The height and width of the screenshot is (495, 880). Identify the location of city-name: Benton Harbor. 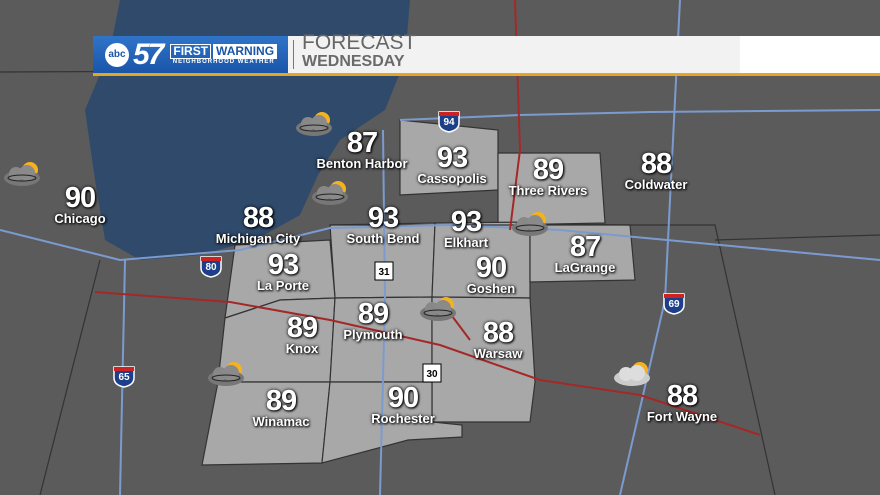
(362, 163).